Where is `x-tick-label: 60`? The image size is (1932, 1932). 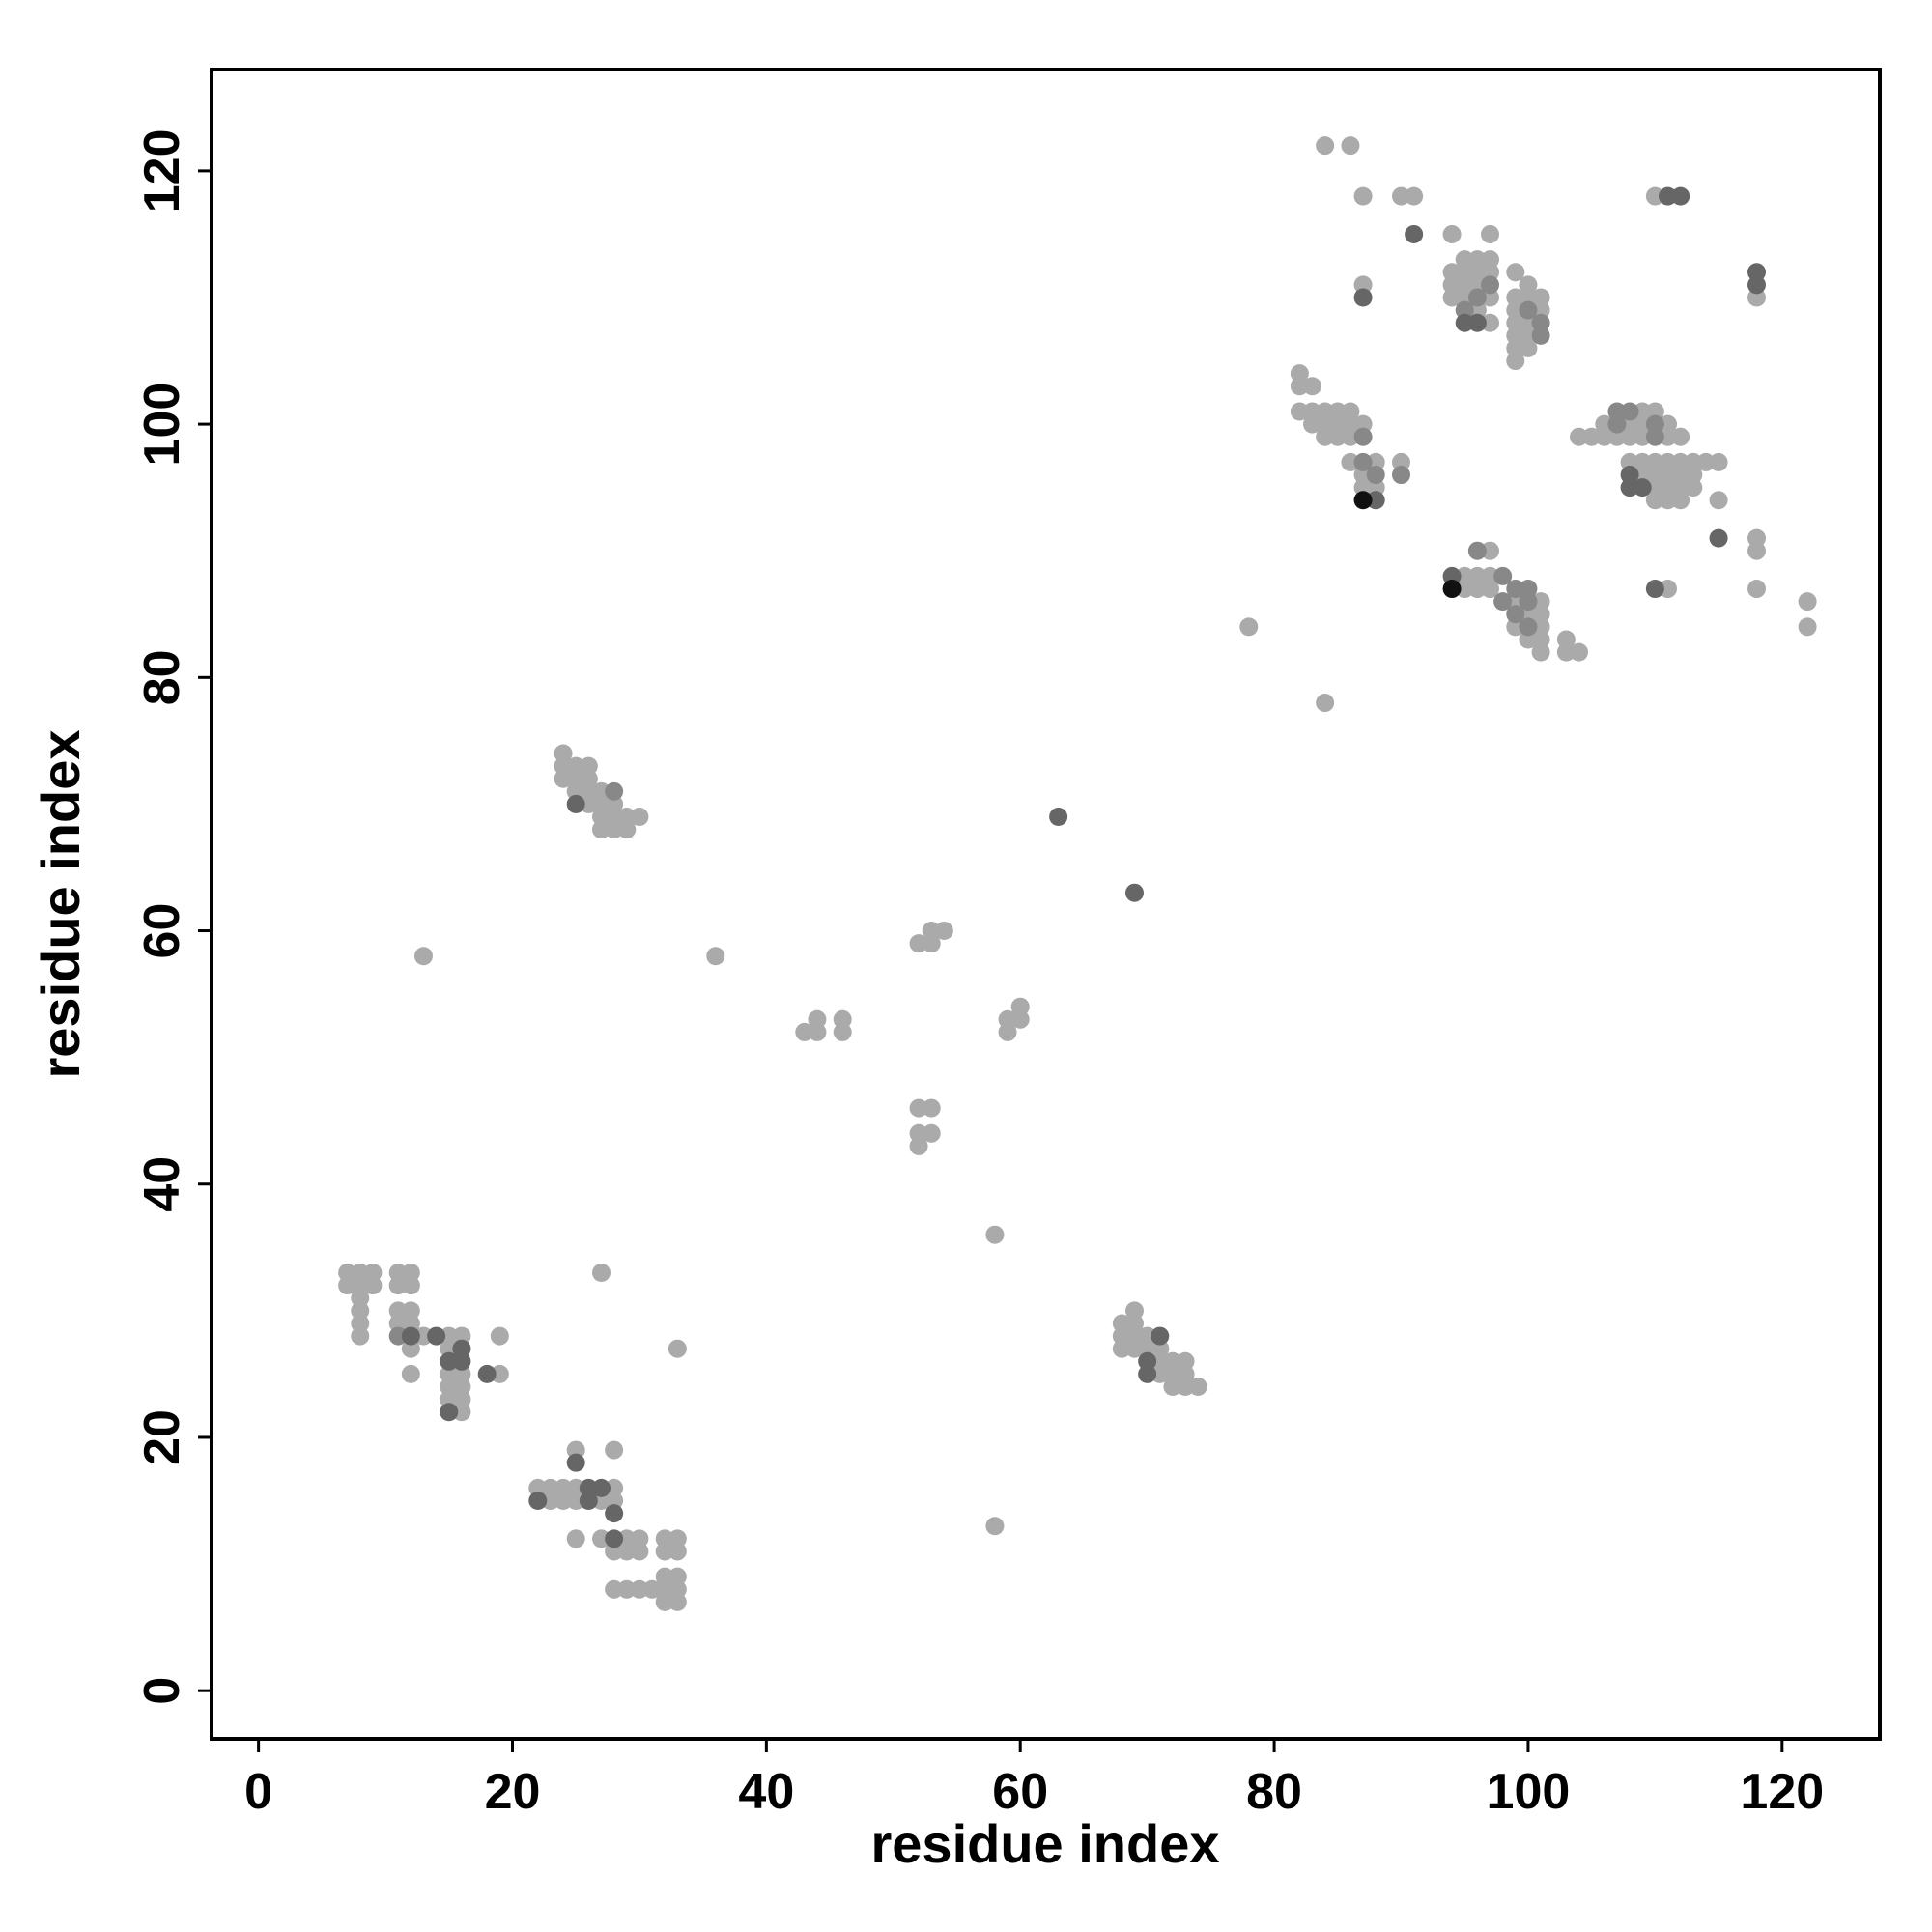
x-tick-label: 60 is located at coordinates (1020, 1792).